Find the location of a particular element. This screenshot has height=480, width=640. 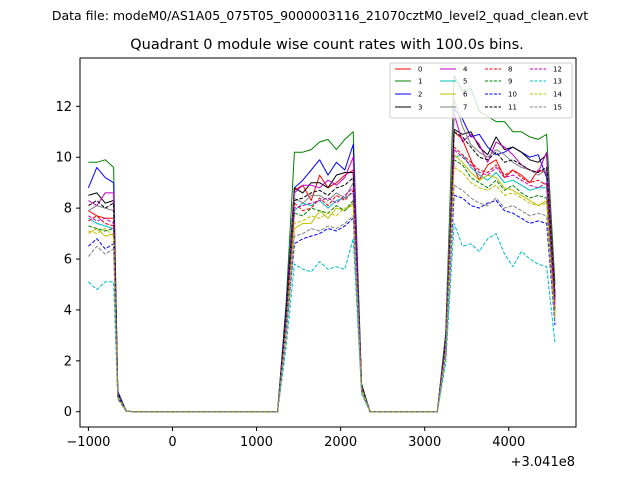

legend-label-15: 15 is located at coordinates (557, 108).